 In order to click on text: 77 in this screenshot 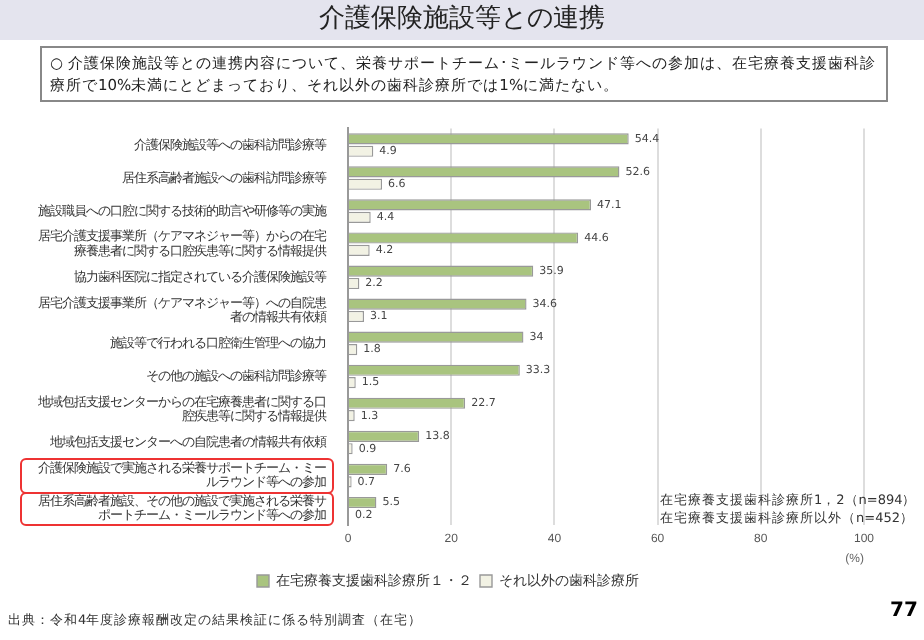, I will do `click(904, 611)`.